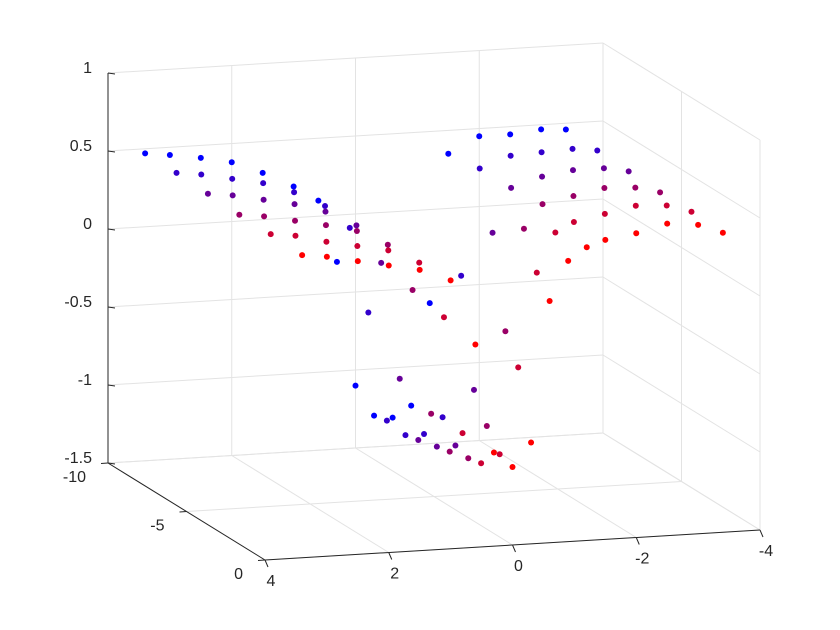  Describe the element at coordinates (271, 581) in the screenshot. I see `x-tick-label: 4` at that location.